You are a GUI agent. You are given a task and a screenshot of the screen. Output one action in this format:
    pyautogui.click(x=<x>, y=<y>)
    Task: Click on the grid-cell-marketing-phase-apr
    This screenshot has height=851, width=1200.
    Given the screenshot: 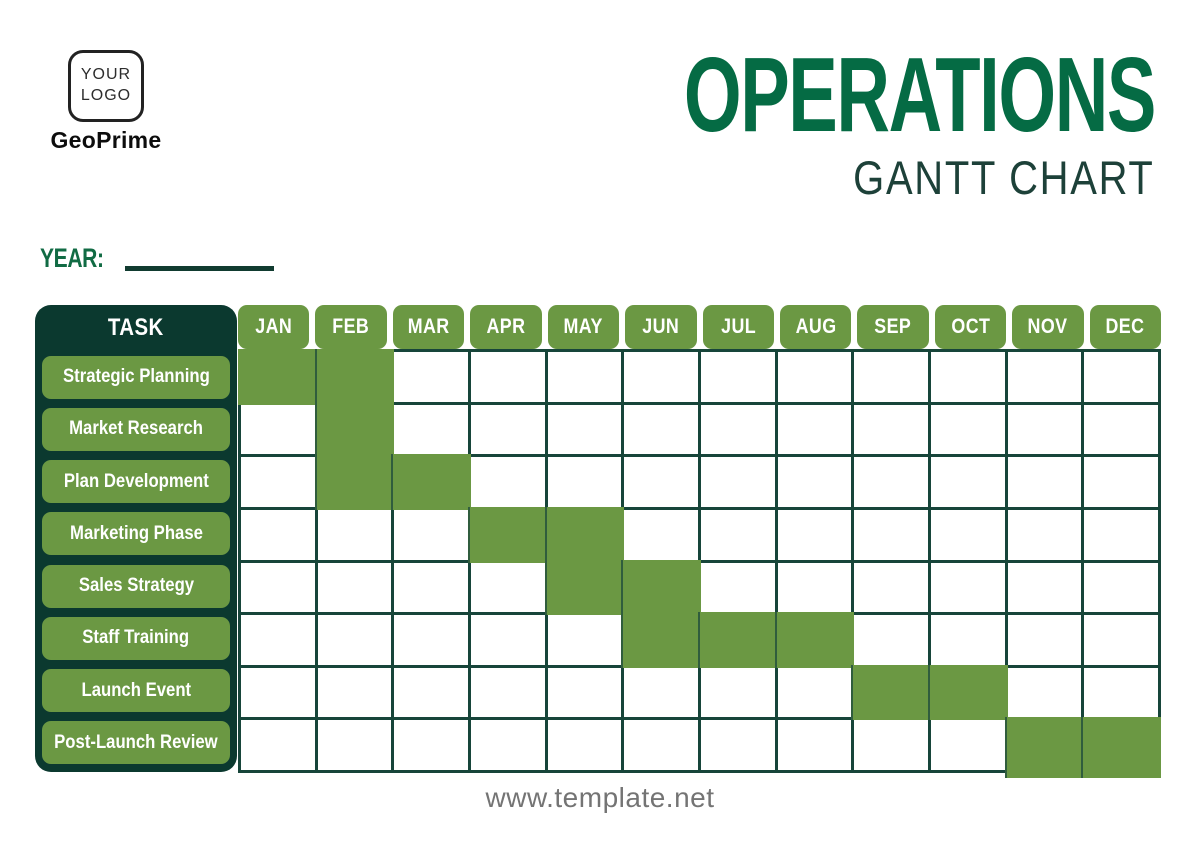 What is the action you would take?
    pyautogui.click(x=507, y=534)
    